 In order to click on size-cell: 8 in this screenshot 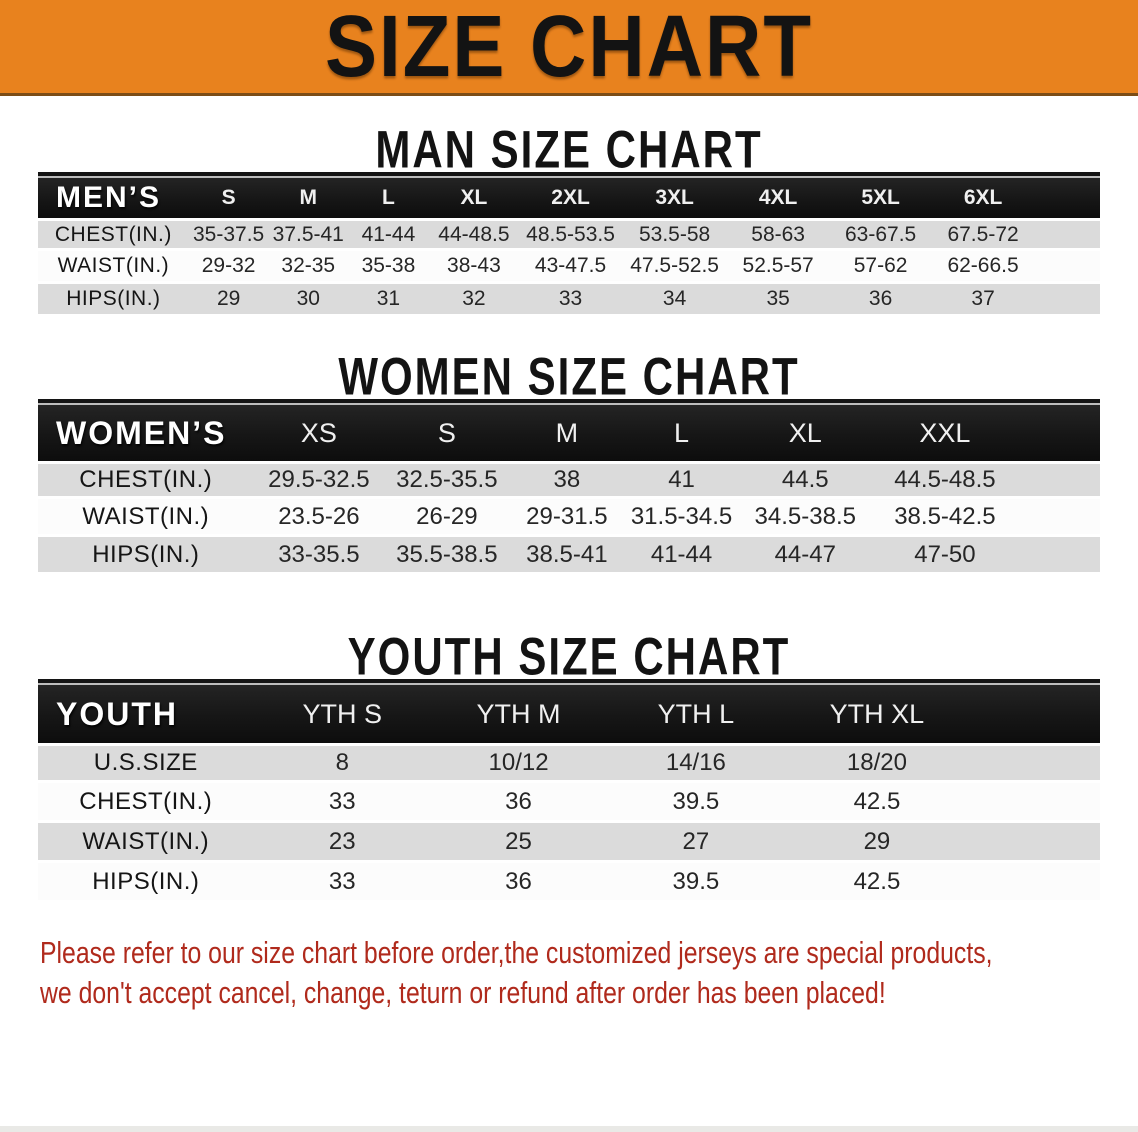, I will do `click(342, 763)`.